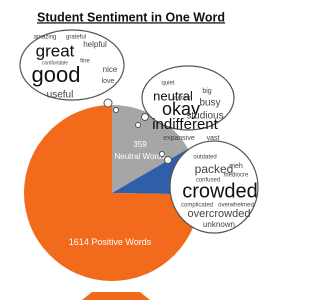  Describe the element at coordinates (116, 296) in the screenshot. I see `pointer-shape` at that location.